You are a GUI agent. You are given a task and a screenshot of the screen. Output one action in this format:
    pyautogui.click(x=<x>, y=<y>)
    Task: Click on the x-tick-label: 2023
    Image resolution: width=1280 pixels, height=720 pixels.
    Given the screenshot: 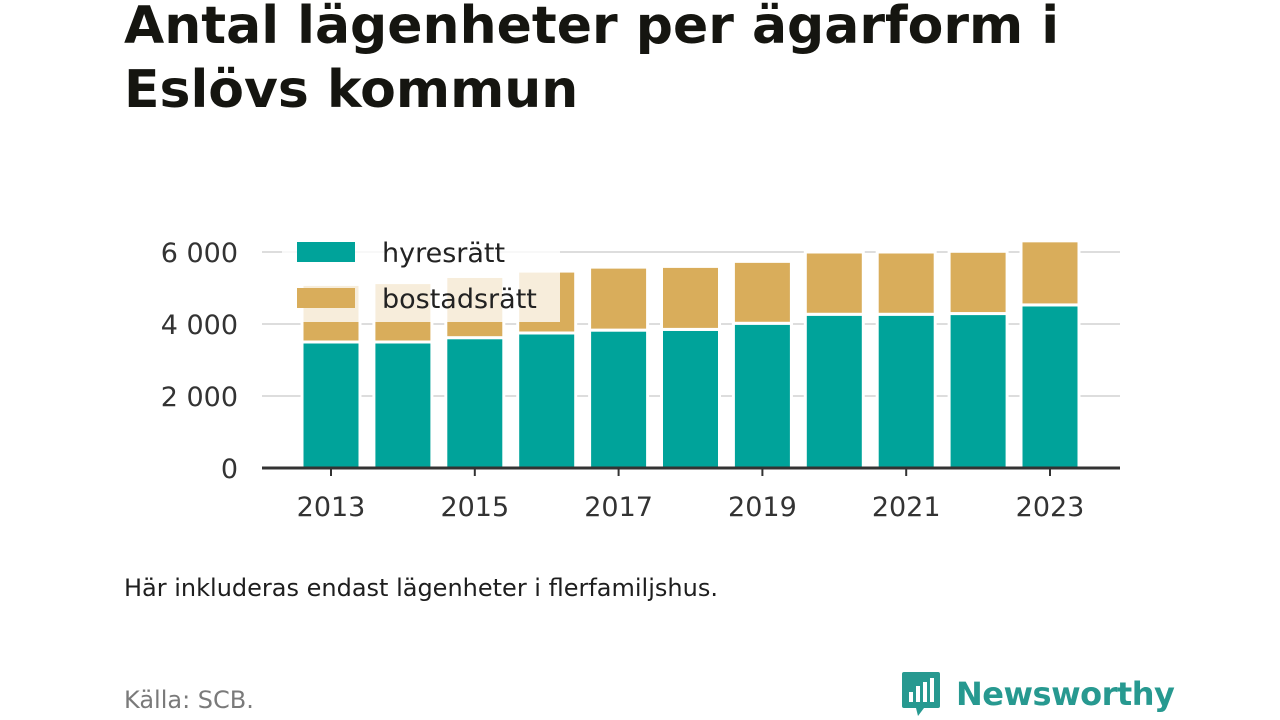 What is the action you would take?
    pyautogui.click(x=1050, y=507)
    